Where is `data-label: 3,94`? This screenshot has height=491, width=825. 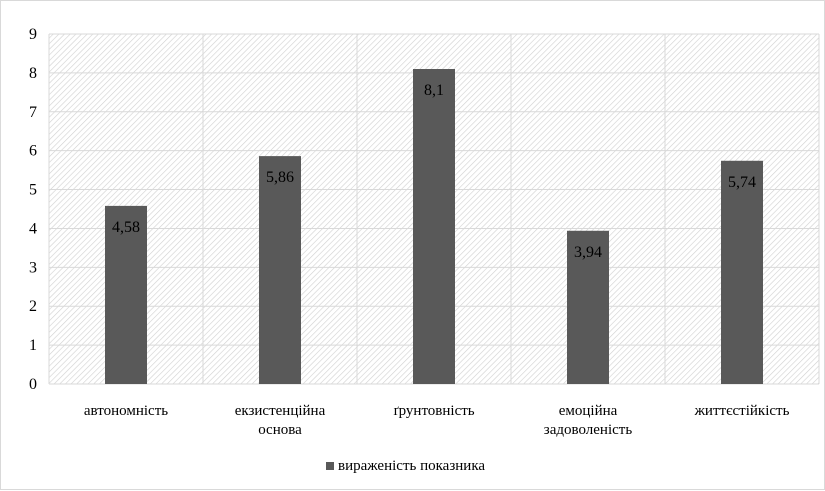
data-label: 3,94 is located at coordinates (588, 252).